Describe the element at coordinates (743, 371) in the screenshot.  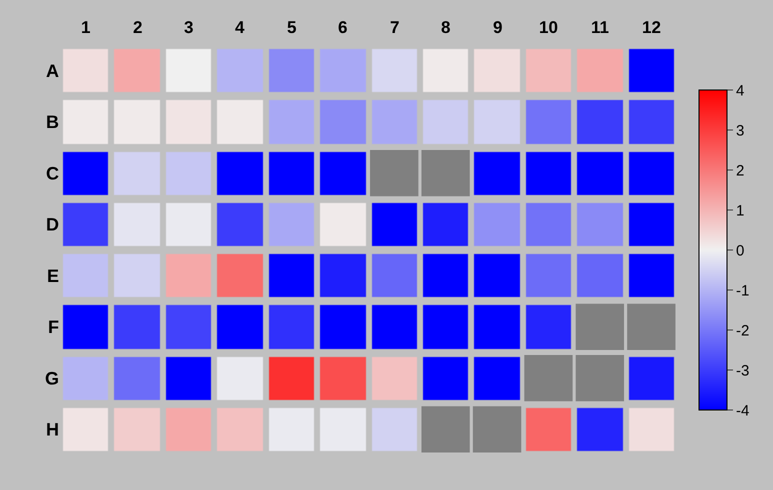
I see `color-bar-label: -3` at that location.